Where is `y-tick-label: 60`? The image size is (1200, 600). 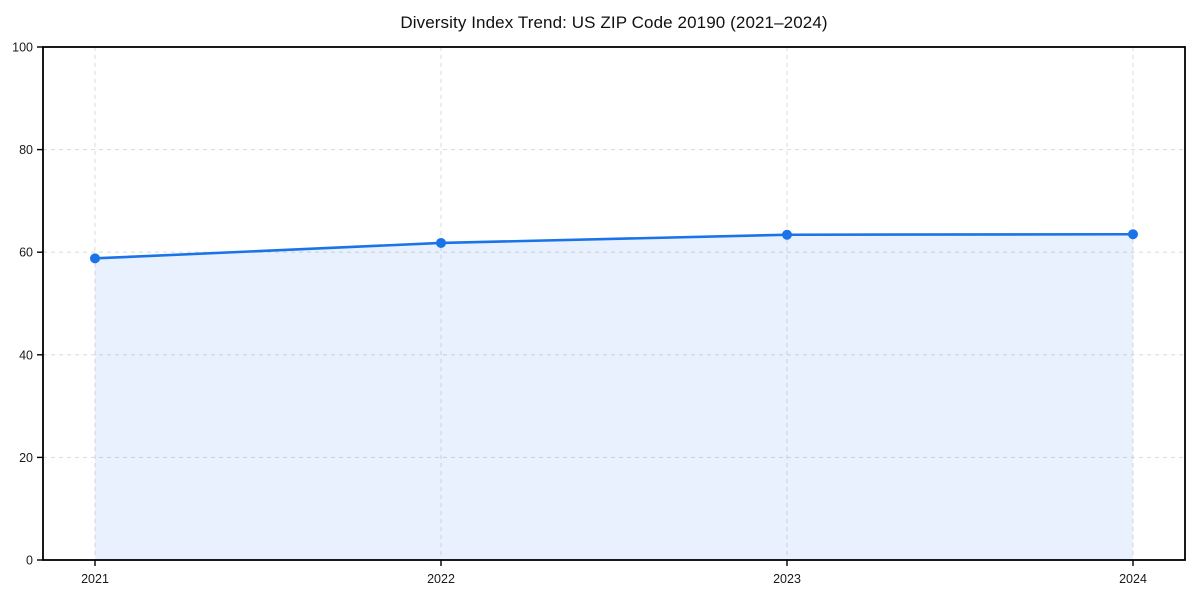
y-tick-label: 60 is located at coordinates (26, 253).